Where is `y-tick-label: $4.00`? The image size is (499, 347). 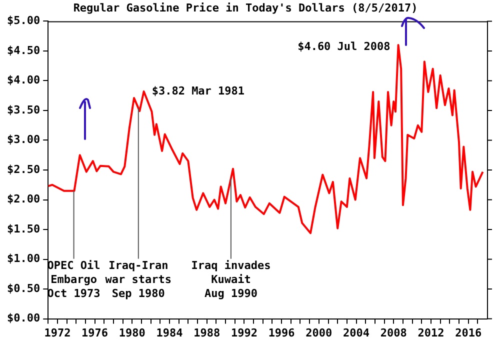 y-tick-label: $4.00 is located at coordinates (23, 80).